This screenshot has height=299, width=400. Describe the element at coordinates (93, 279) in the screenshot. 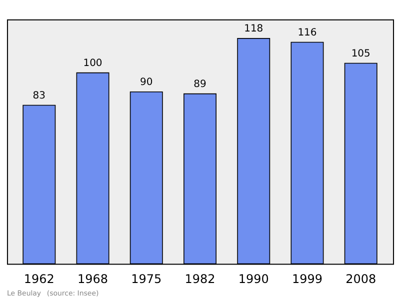

I see `x-tick-label: 1968` at that location.